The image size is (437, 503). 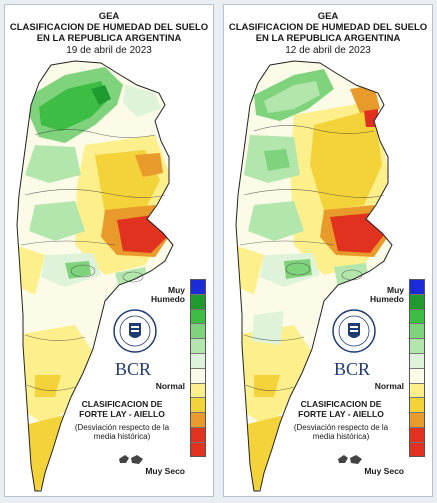 What do you see at coordinates (109, 50) in the screenshot?
I see `map-date: 19 de abril de 2023` at bounding box center [109, 50].